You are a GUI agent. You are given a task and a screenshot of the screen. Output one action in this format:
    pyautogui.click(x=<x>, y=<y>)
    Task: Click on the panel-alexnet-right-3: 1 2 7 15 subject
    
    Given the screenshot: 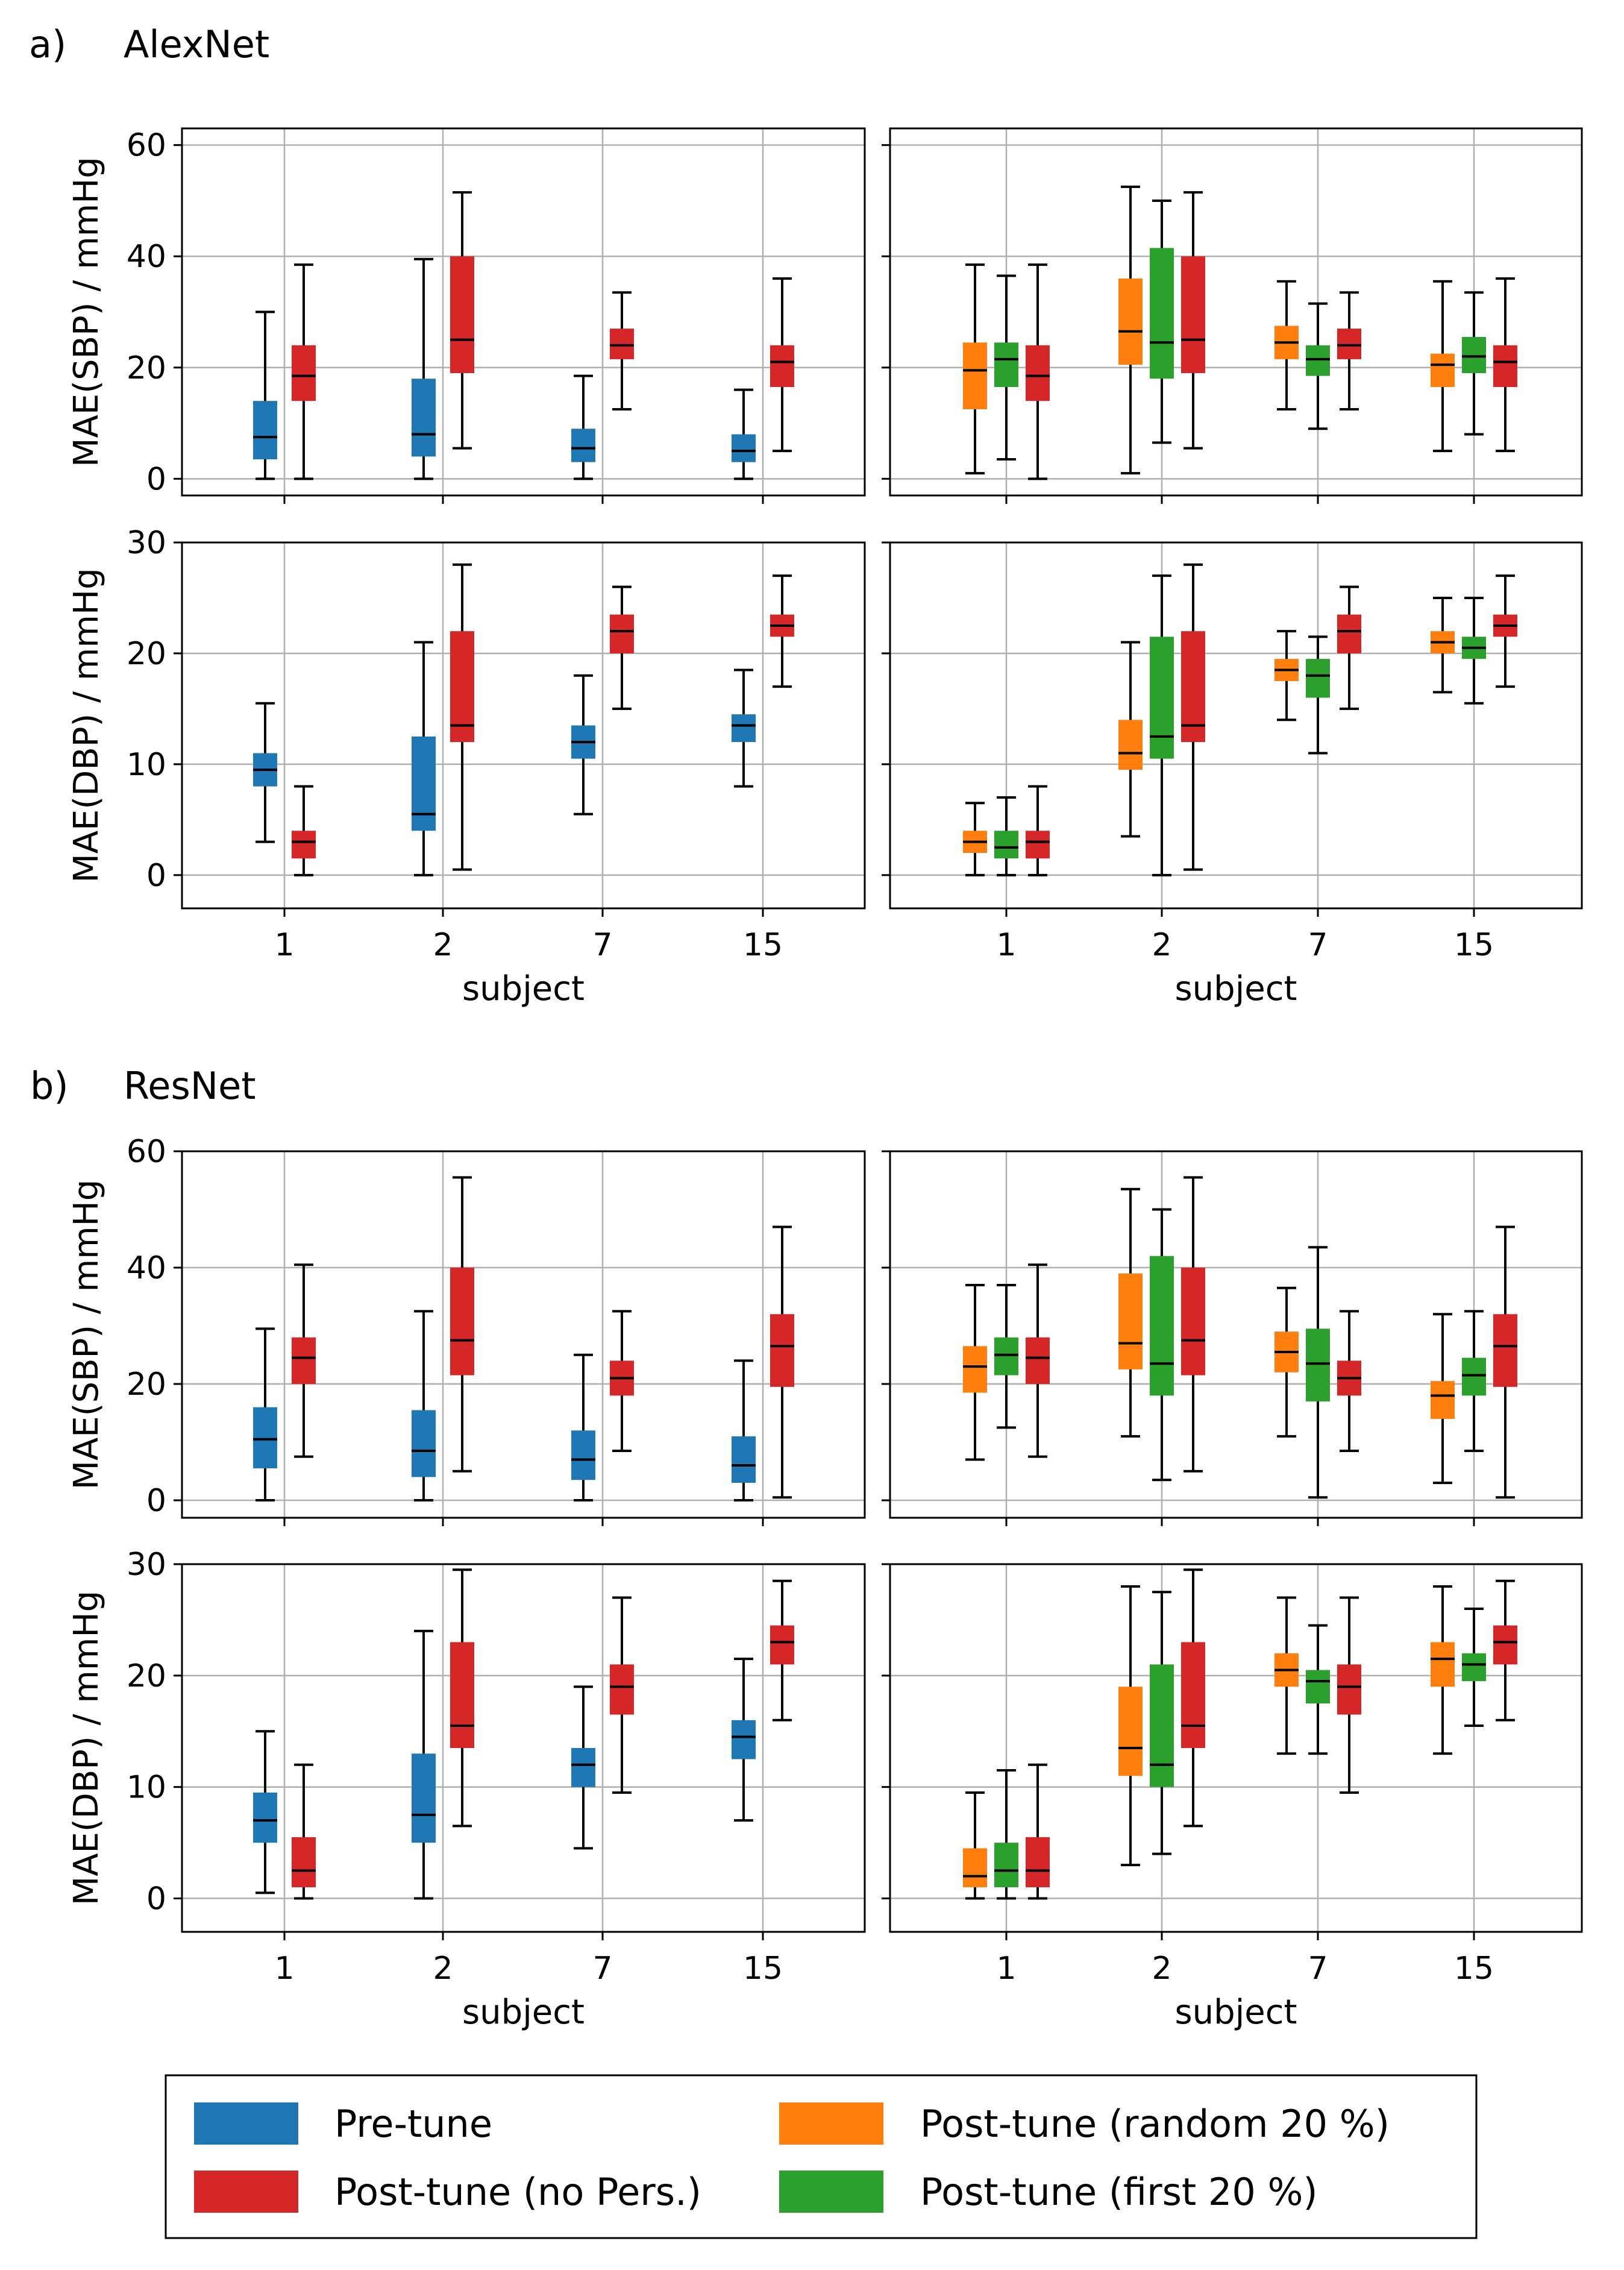 What is the action you would take?
    pyautogui.click(x=1232, y=774)
    